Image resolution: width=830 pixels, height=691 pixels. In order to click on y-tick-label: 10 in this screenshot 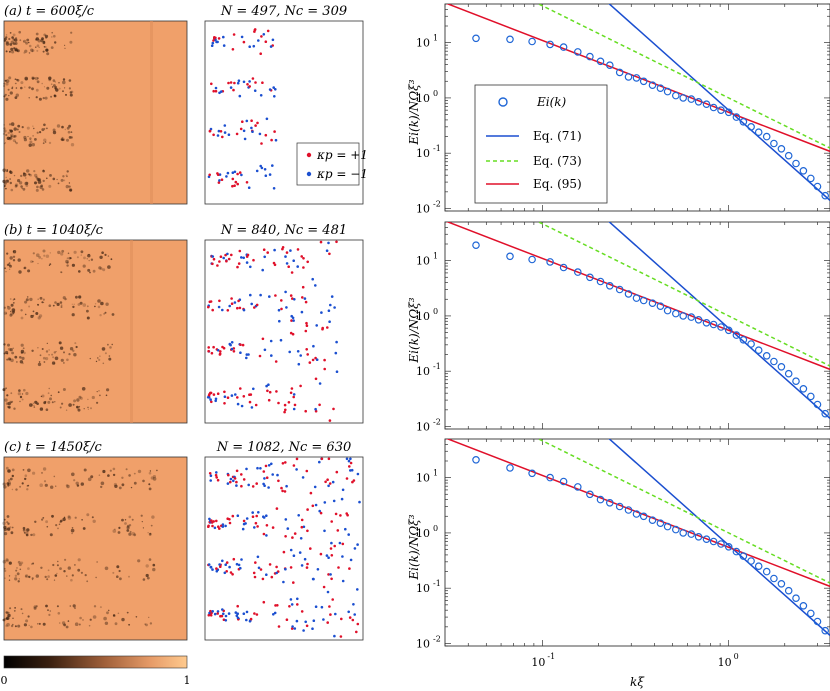, I will do `click(423, 643)`.